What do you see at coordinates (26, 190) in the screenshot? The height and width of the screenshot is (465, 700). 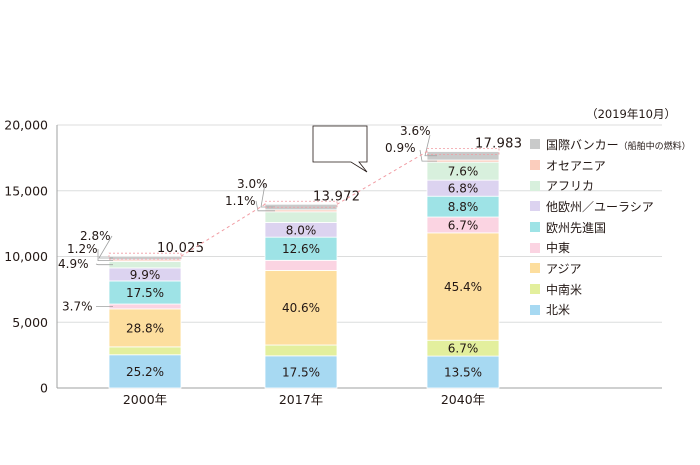 I see `y-tick-label: 15,000` at bounding box center [26, 190].